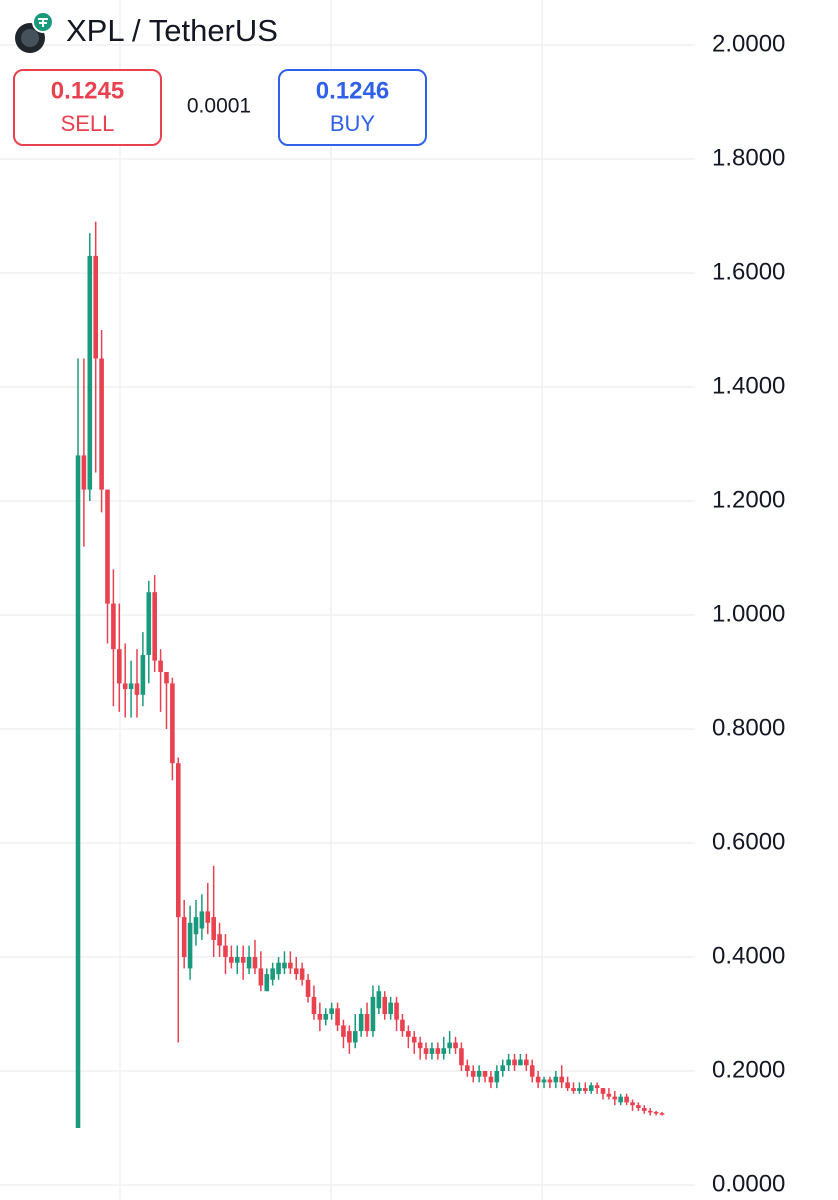 The height and width of the screenshot is (1200, 838). Describe the element at coordinates (748, 841) in the screenshot. I see `y-tick-label: 0.6000` at that location.